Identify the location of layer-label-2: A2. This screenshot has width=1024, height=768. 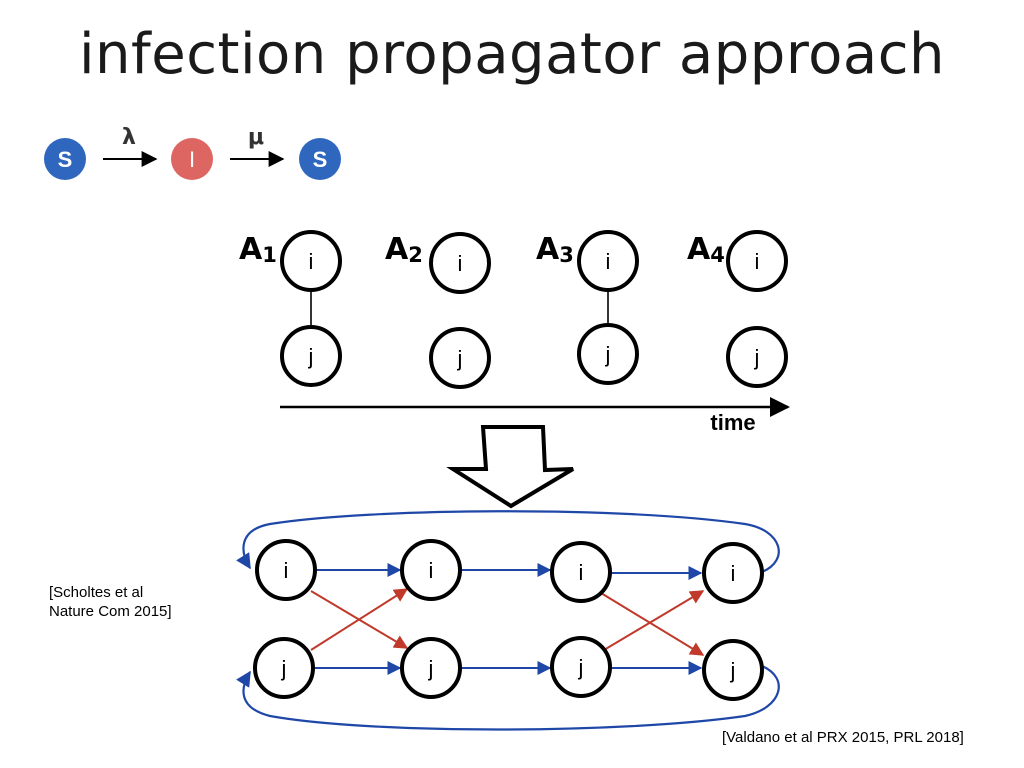
(404, 249).